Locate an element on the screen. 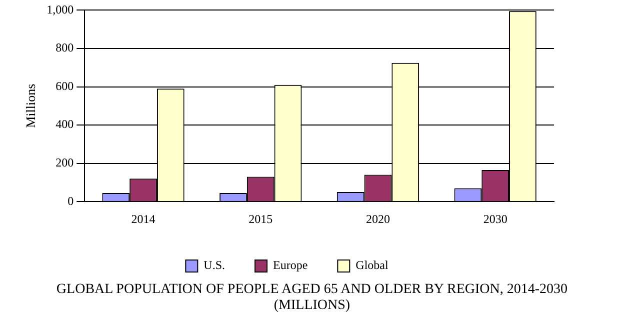  legend-label: Global is located at coordinates (372, 265).